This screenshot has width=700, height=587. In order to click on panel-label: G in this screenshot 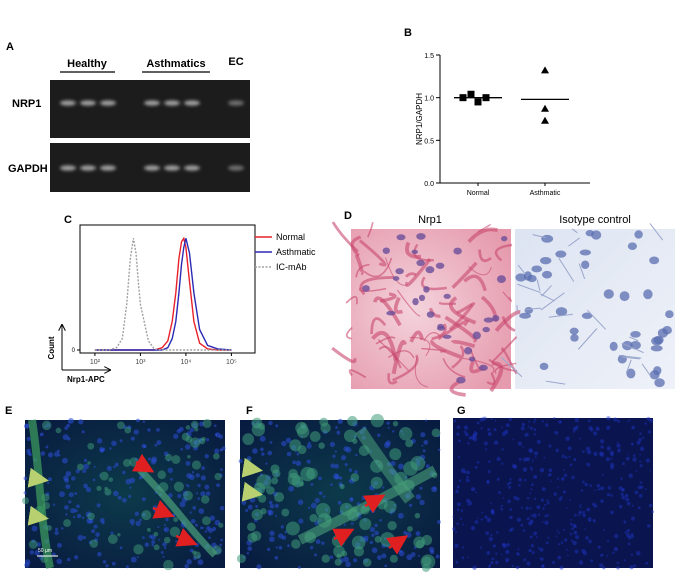, I will do `click(461, 411)`.